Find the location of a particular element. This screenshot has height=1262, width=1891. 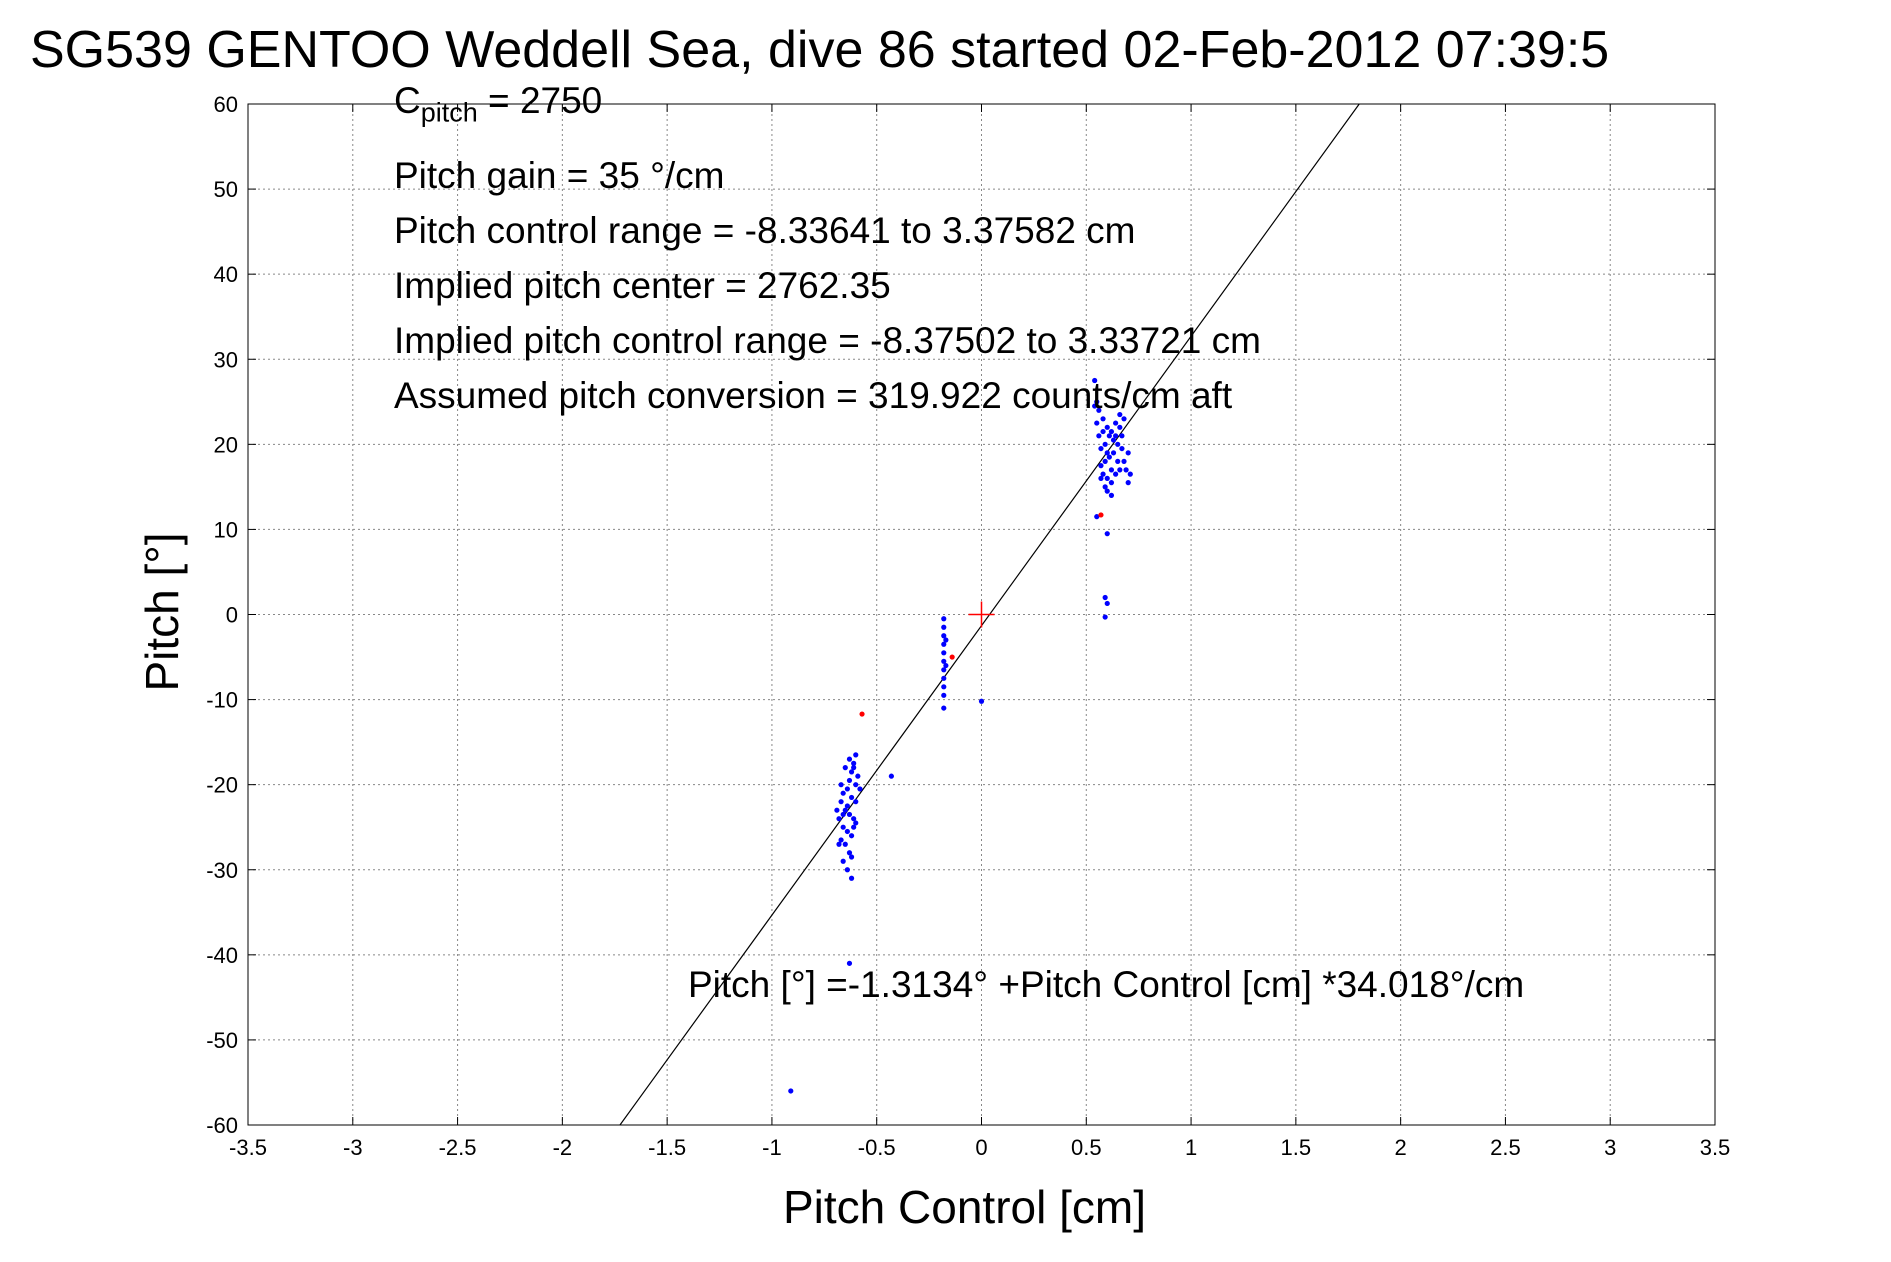

x-tick-label: 2 is located at coordinates (1401, 1147).